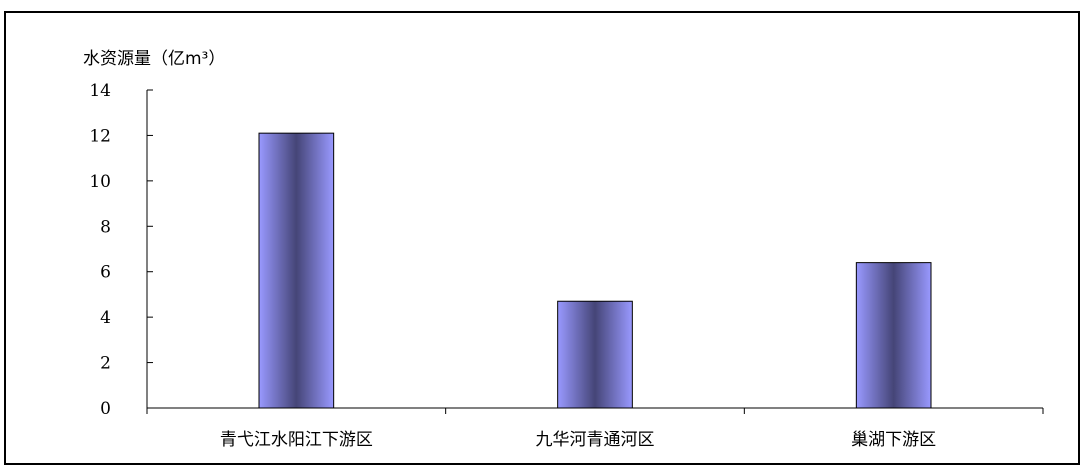 Image resolution: width=1086 pixels, height=470 pixels. Describe the element at coordinates (154, 59) in the screenshot. I see `y-axis-title: 水资源量（亿m³）` at that location.